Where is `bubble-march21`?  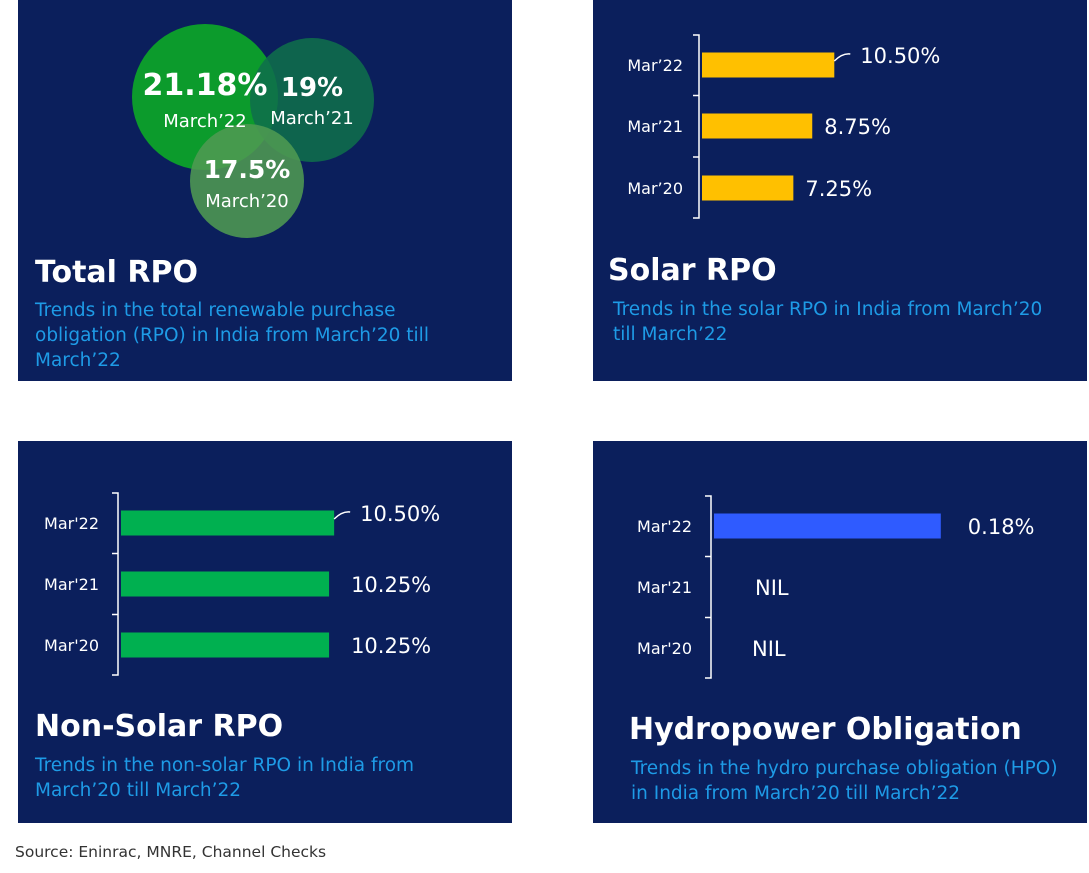 bubble-march21 is located at coordinates (312, 100).